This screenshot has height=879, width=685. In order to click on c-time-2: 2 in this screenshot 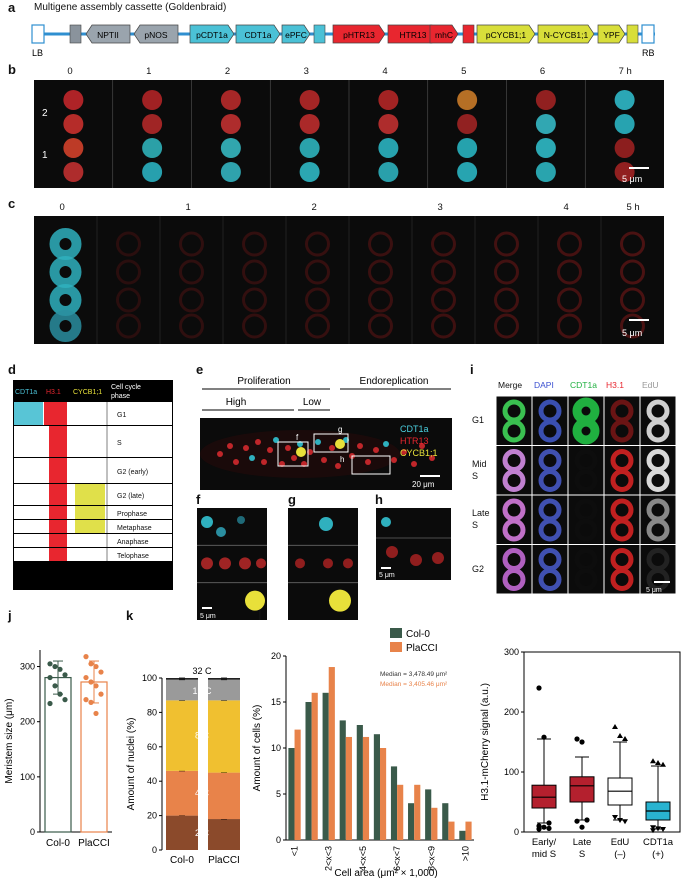, I will do `click(314, 207)`.